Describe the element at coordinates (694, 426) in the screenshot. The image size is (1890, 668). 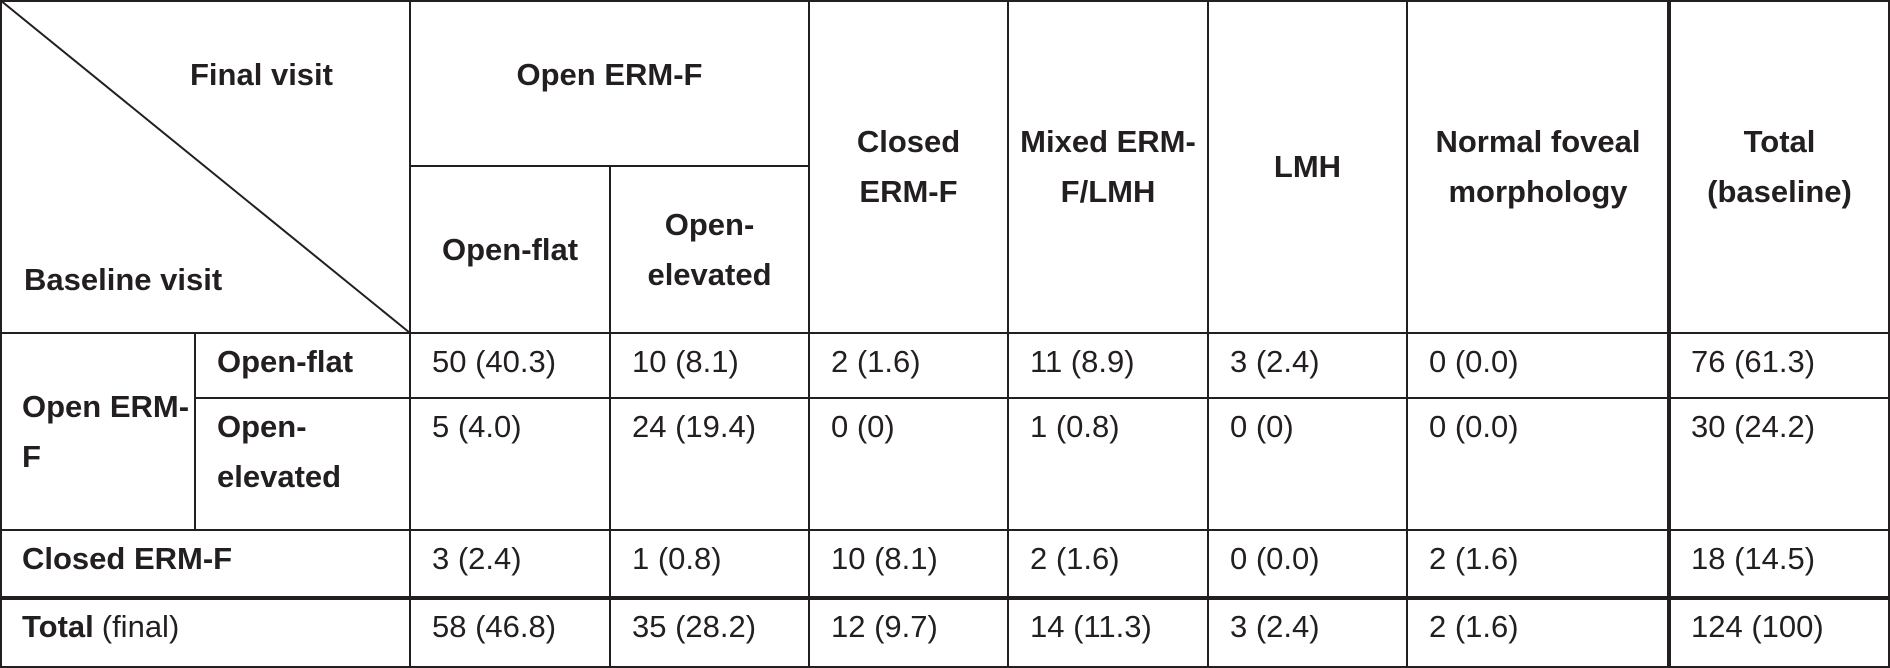
I see `data-cell-text: 24 (19.4)` at that location.